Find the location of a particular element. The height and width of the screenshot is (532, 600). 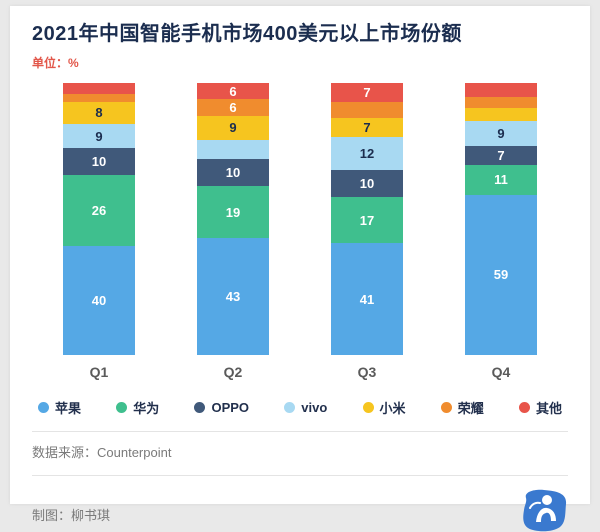

legend-item-其他: 其他 is located at coordinates (540, 407).